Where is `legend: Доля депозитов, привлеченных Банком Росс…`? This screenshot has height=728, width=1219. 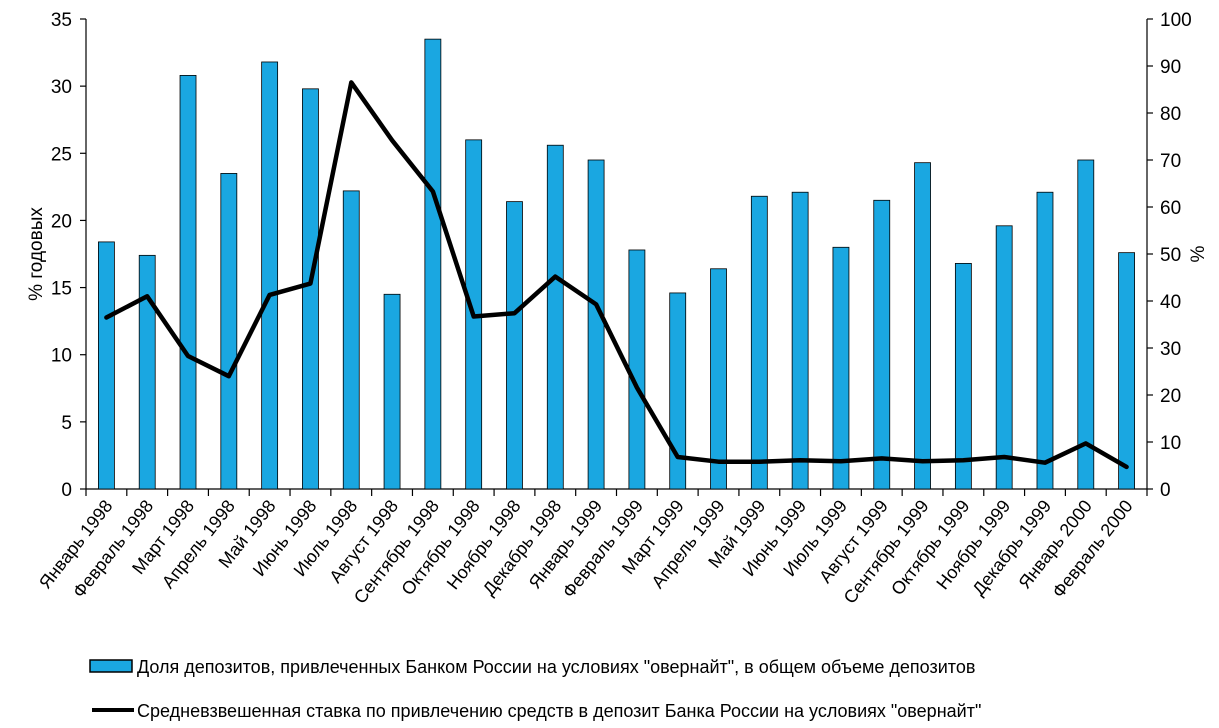
legend: Доля депозитов, привлеченных Банком Росс… is located at coordinates (535, 689).